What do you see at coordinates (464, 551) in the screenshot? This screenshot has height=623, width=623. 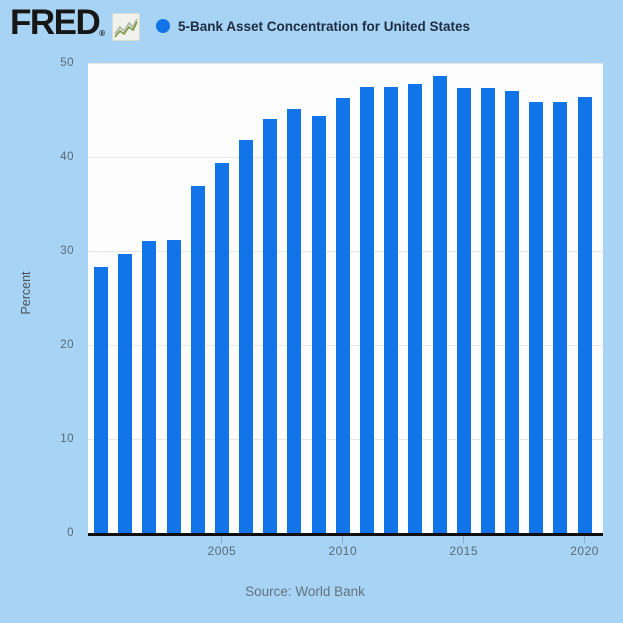 I see `x-tick-label-2015: 2015` at bounding box center [464, 551].